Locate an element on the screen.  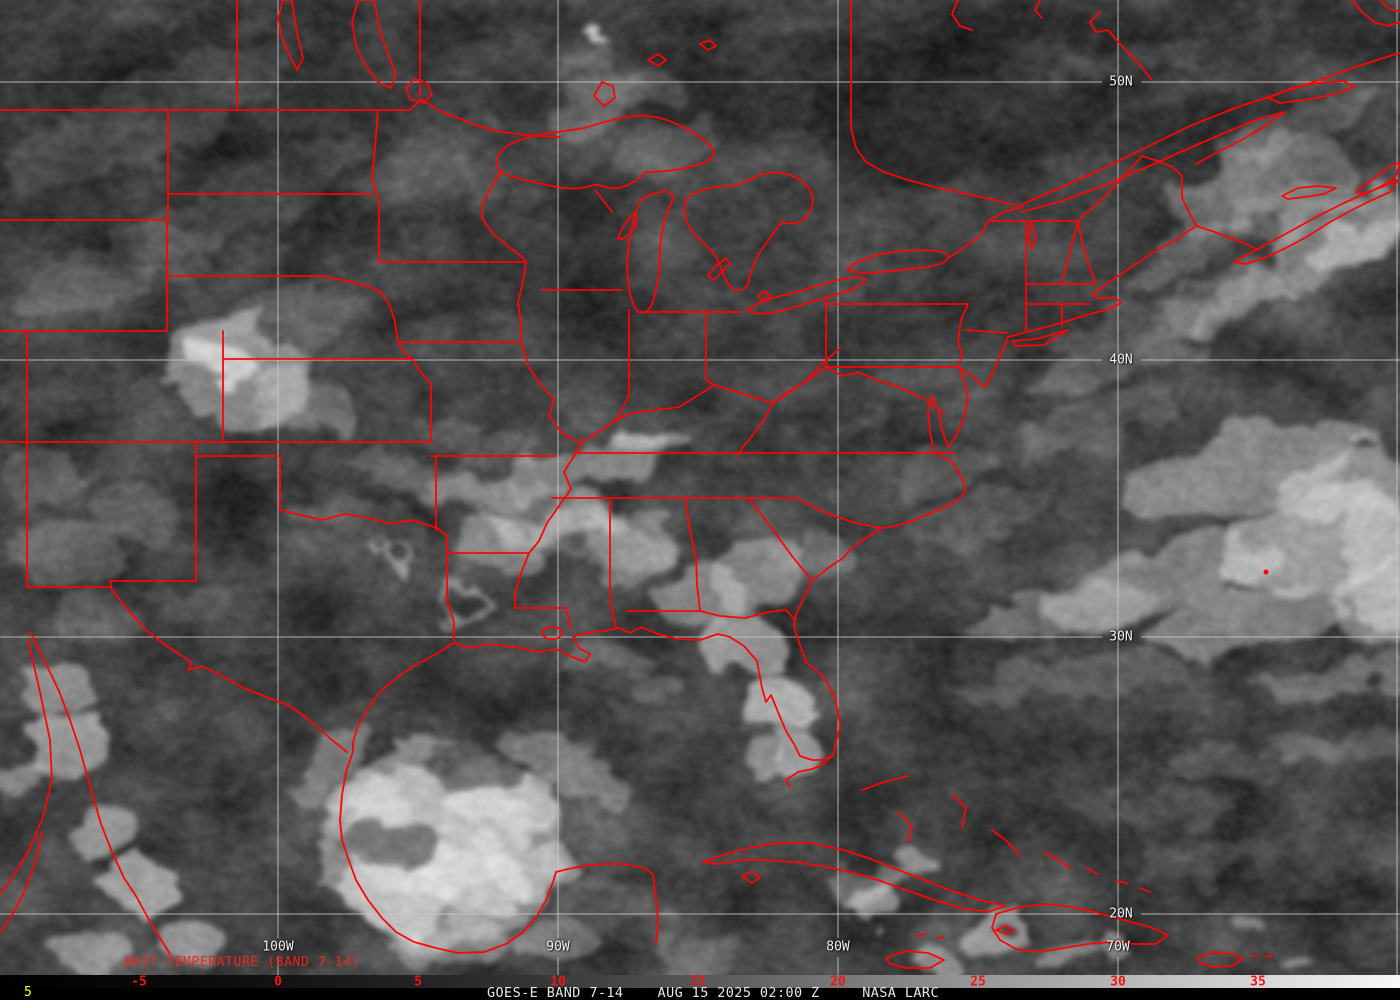
colorbar-tick-label: 15 is located at coordinates (698, 981).